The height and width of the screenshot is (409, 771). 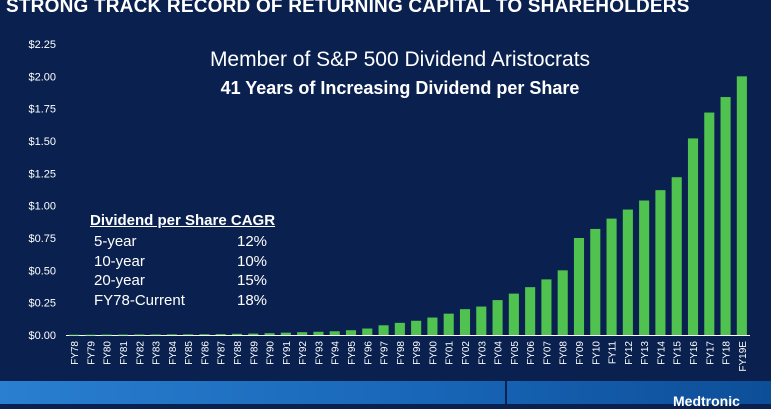 What do you see at coordinates (75, 353) in the screenshot?
I see `x-tick-label: FY78` at bounding box center [75, 353].